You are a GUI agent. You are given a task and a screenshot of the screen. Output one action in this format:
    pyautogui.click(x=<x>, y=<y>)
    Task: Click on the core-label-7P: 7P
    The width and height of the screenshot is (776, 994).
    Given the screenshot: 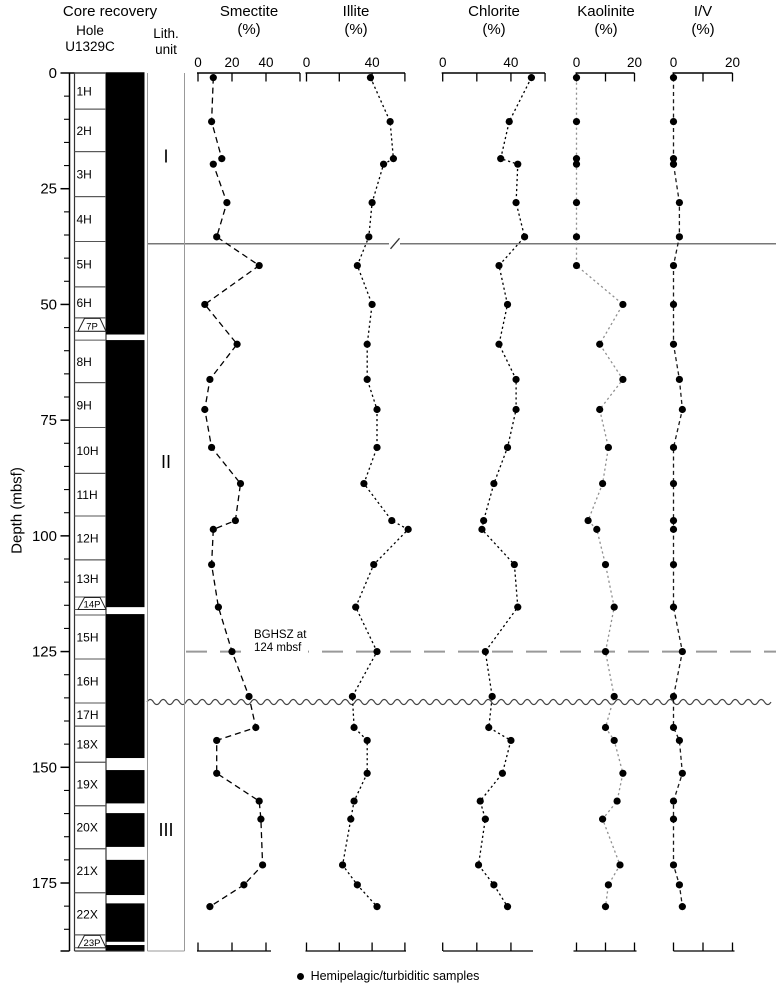 What is the action you would take?
    pyautogui.click(x=92, y=326)
    